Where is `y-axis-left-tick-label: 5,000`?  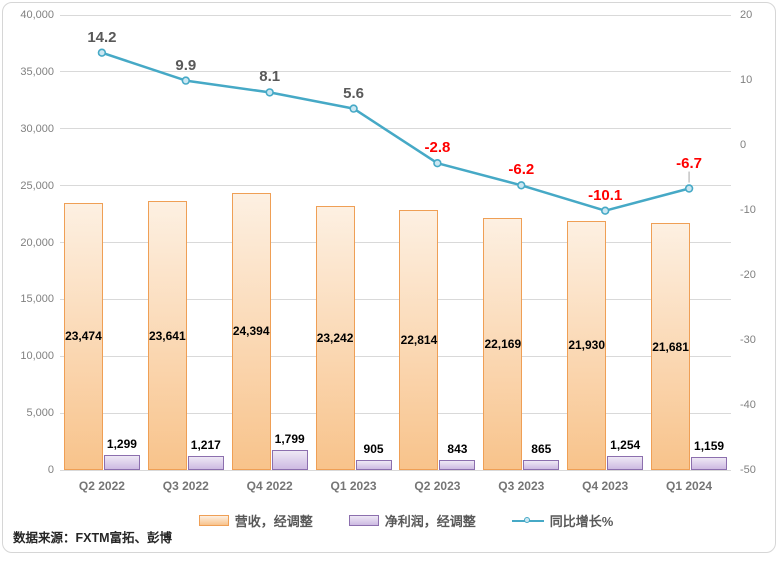 y-axis-left-tick-label: 5,000 is located at coordinates (40, 413).